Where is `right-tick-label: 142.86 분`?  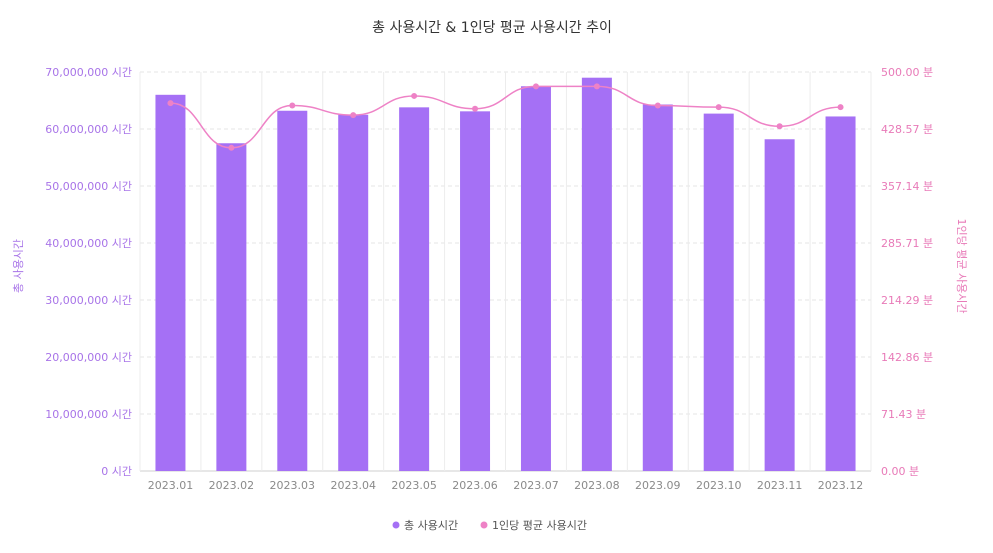
right-tick-label: 142.86 분 is located at coordinates (907, 357).